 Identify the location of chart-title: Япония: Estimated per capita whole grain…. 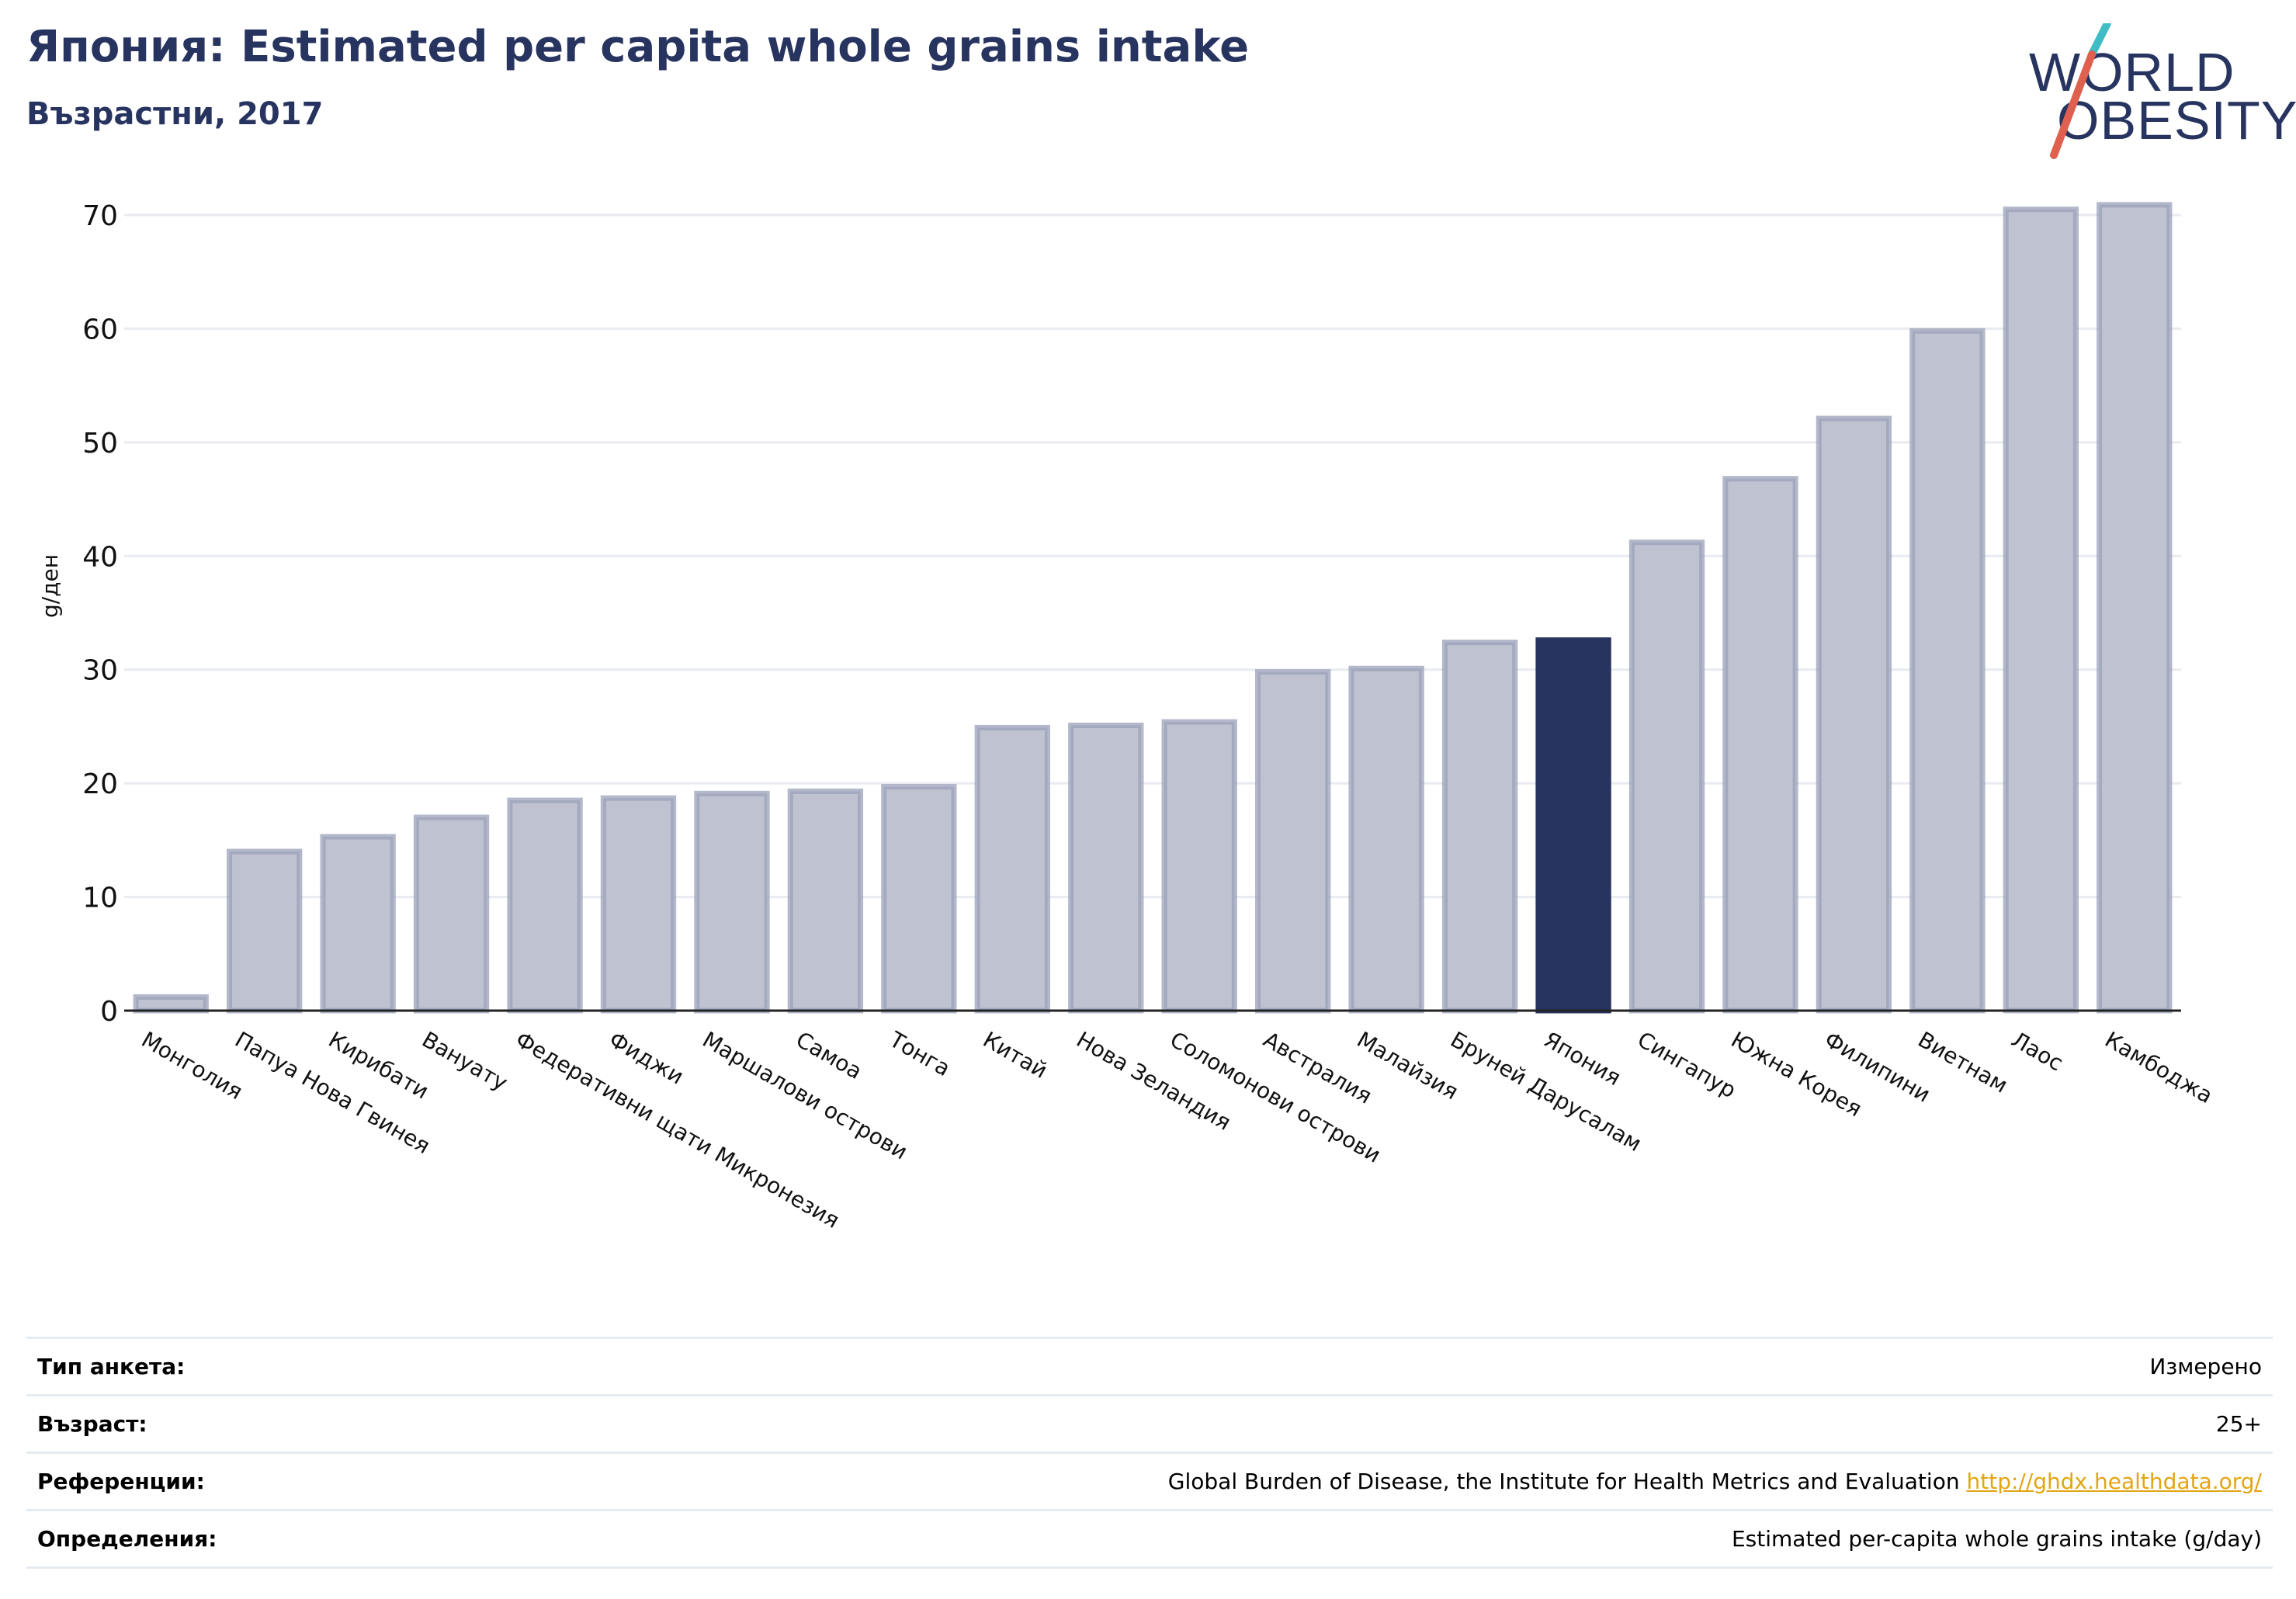
(638, 47).